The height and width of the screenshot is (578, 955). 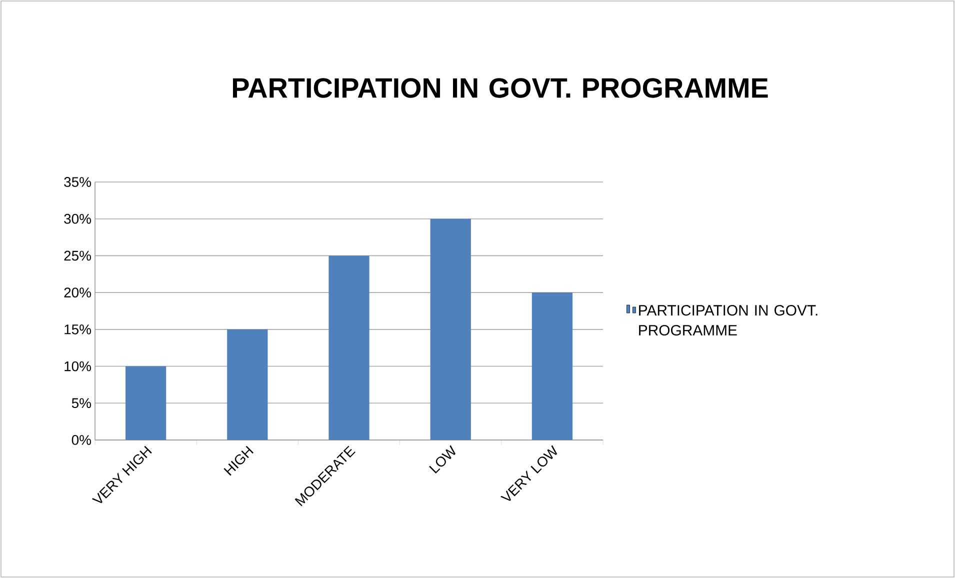 I want to click on y-tick-label: 10%, so click(x=77, y=366).